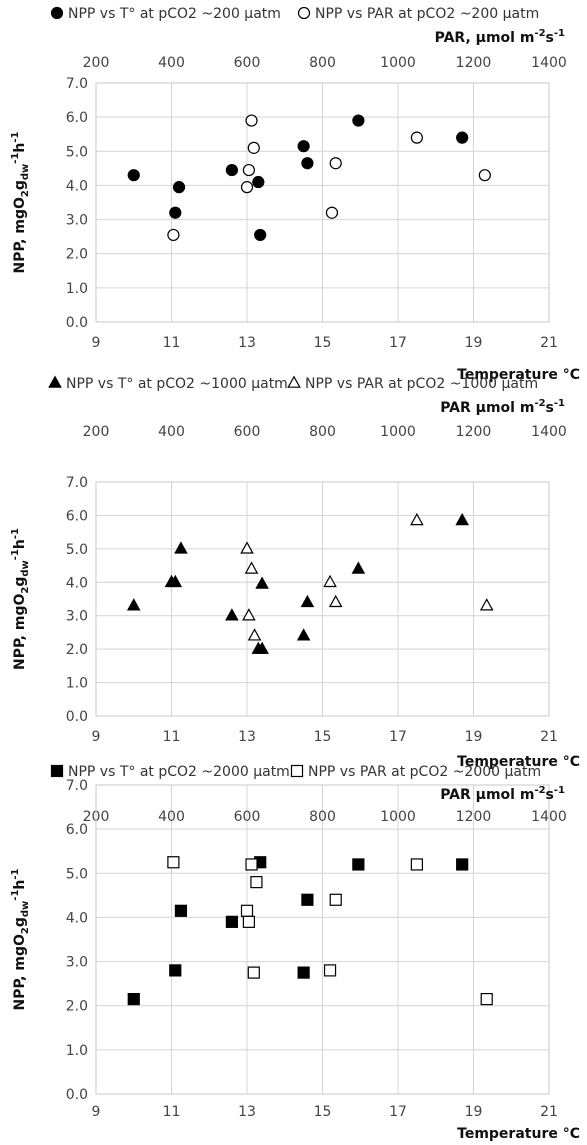  I want to click on y-tick-label: 4.0, so click(77, 918).